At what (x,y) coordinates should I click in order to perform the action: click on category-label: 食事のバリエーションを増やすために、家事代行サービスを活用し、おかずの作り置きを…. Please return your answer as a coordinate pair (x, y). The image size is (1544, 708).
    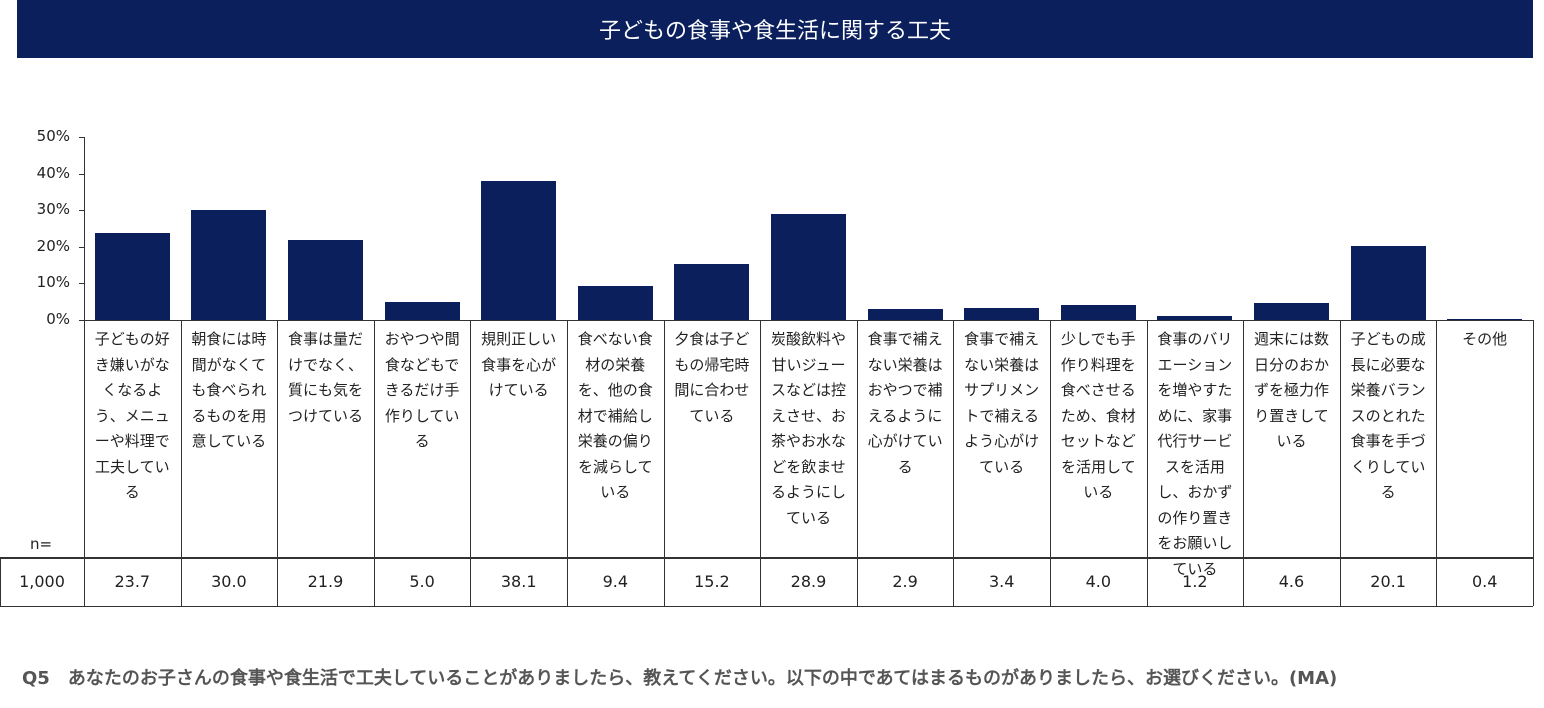
    Looking at the image, I should click on (1195, 454).